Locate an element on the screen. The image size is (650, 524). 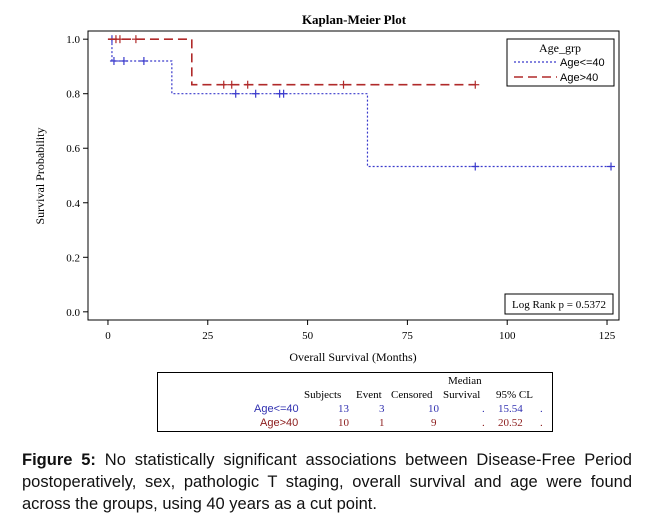
legend-box is located at coordinates (560, 62).